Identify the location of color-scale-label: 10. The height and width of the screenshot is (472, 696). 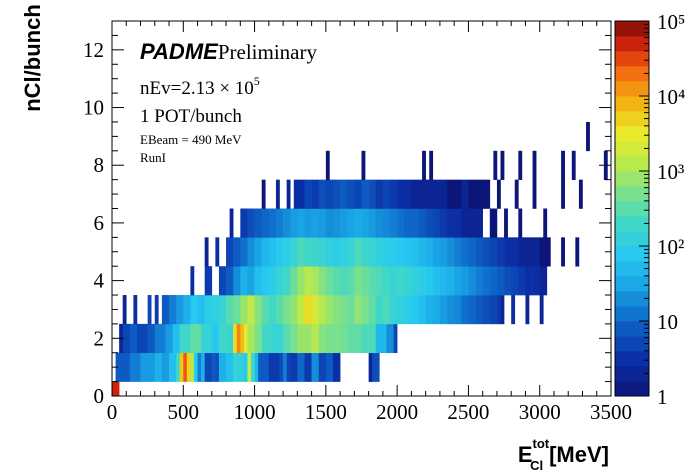
(667, 322).